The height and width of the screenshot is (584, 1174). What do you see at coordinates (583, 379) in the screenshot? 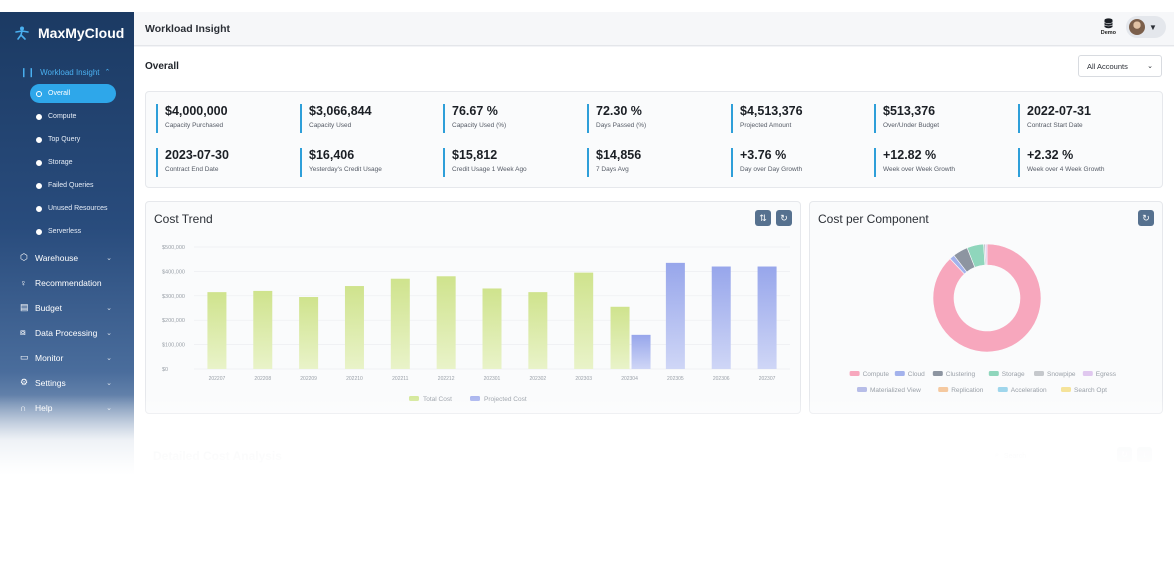
I see `x-tick-label: 202303` at bounding box center [583, 379].